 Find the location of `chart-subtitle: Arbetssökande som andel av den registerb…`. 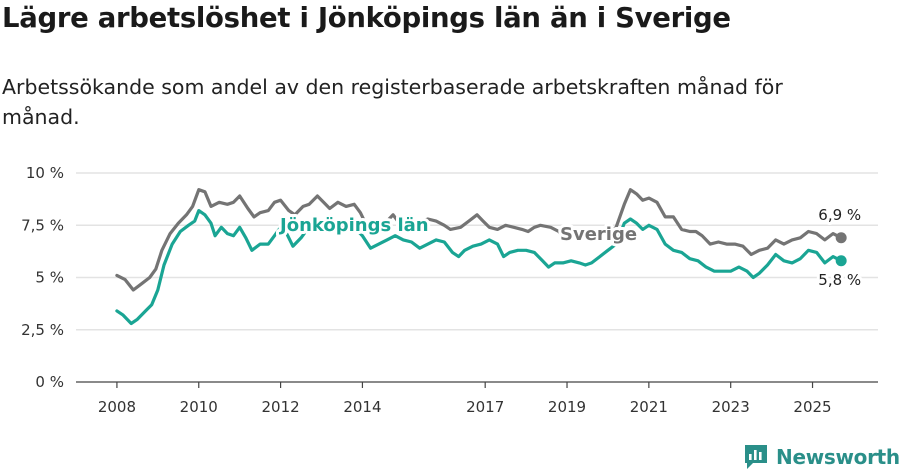

chart-subtitle: Arbetssökande som andel av den registerb… is located at coordinates (392, 102).